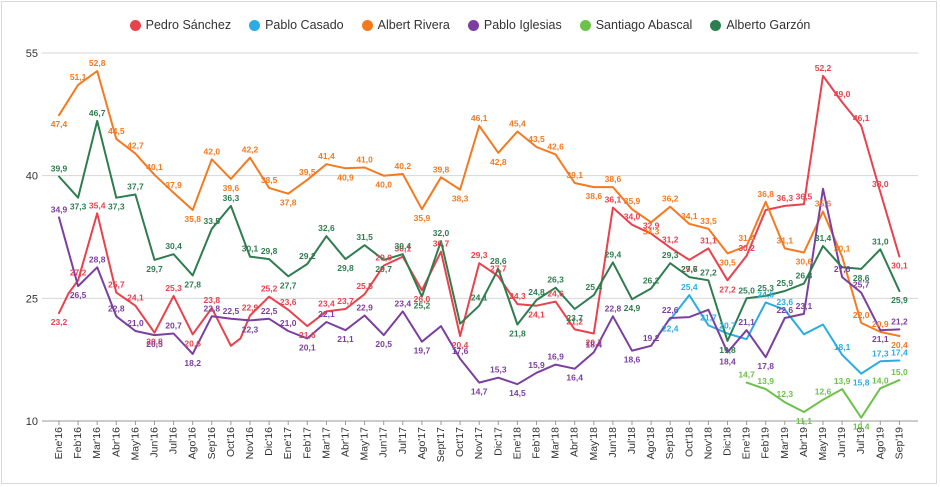  What do you see at coordinates (651, 231) in the screenshot?
I see `data-label: 34,3` at bounding box center [651, 231].